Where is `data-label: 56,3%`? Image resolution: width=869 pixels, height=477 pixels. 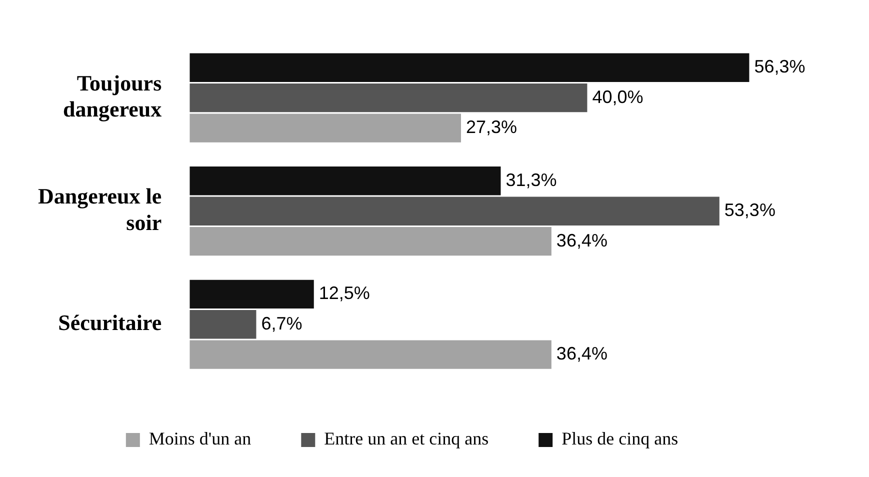
data-label: 56,3% is located at coordinates (780, 66).